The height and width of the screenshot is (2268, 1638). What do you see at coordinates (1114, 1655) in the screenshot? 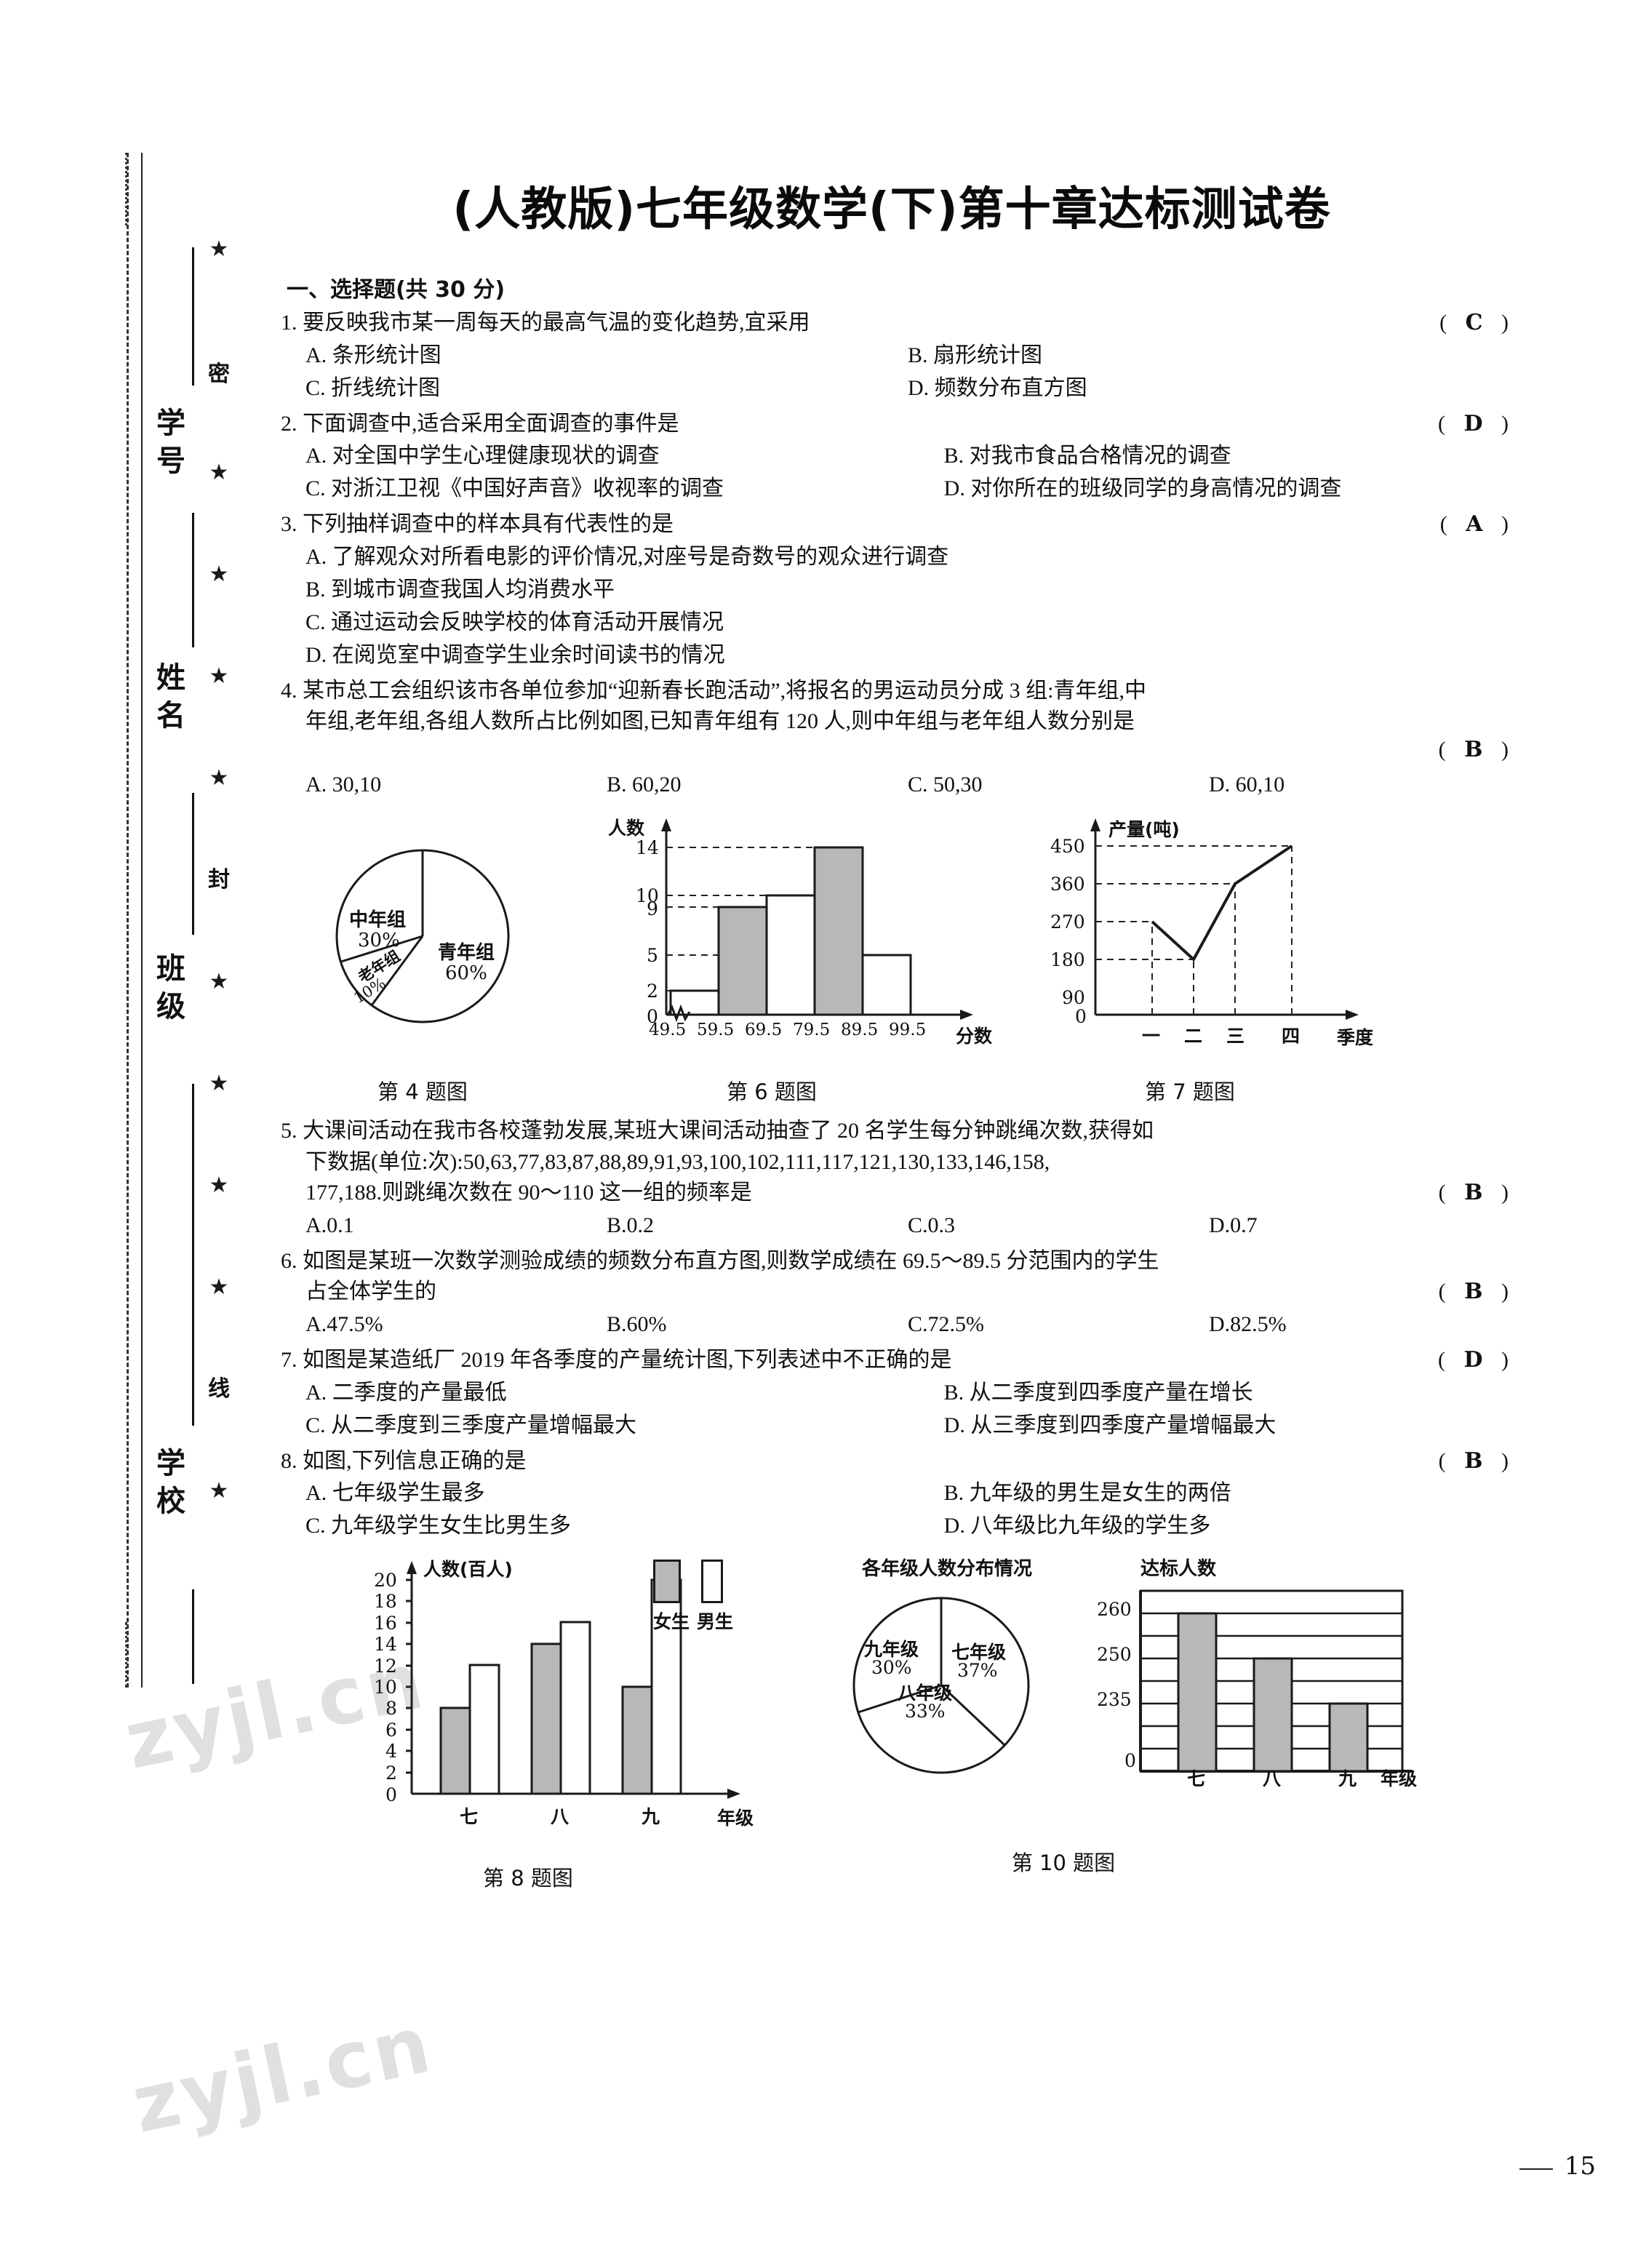
I see `y-tick-250: 250` at bounding box center [1114, 1655].